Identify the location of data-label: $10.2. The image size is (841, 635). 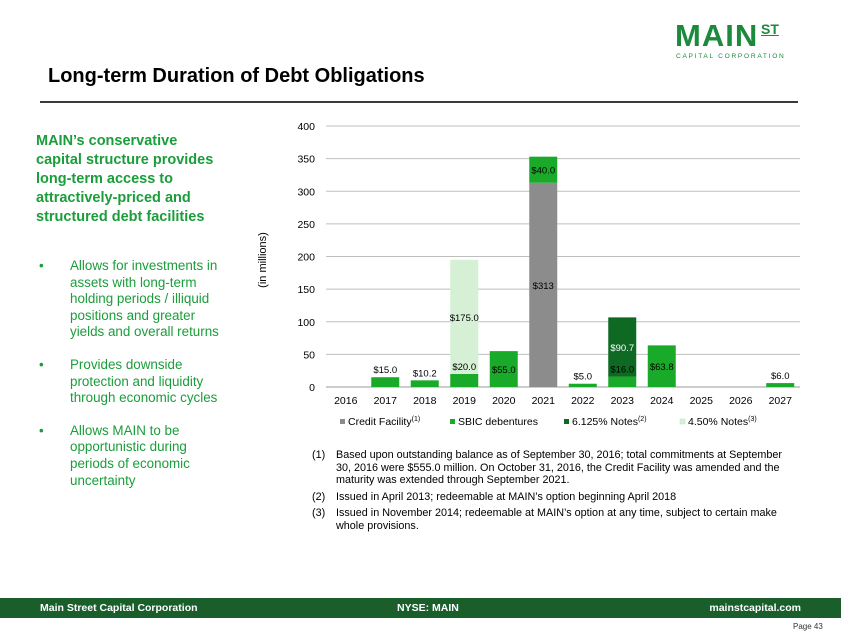
(425, 373).